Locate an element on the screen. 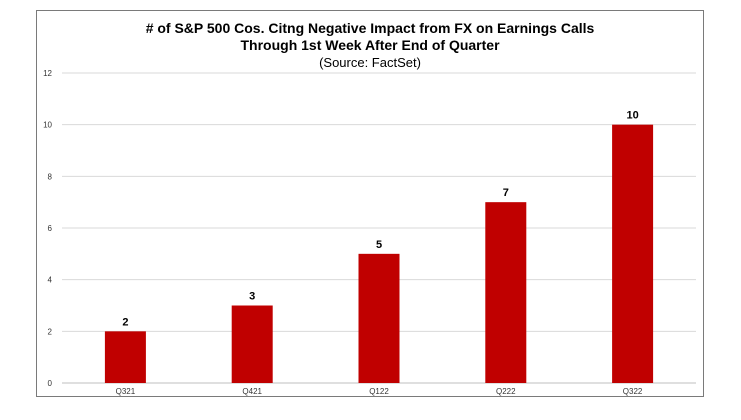 The width and height of the screenshot is (741, 420). y-tick-label: 8 is located at coordinates (50, 176).